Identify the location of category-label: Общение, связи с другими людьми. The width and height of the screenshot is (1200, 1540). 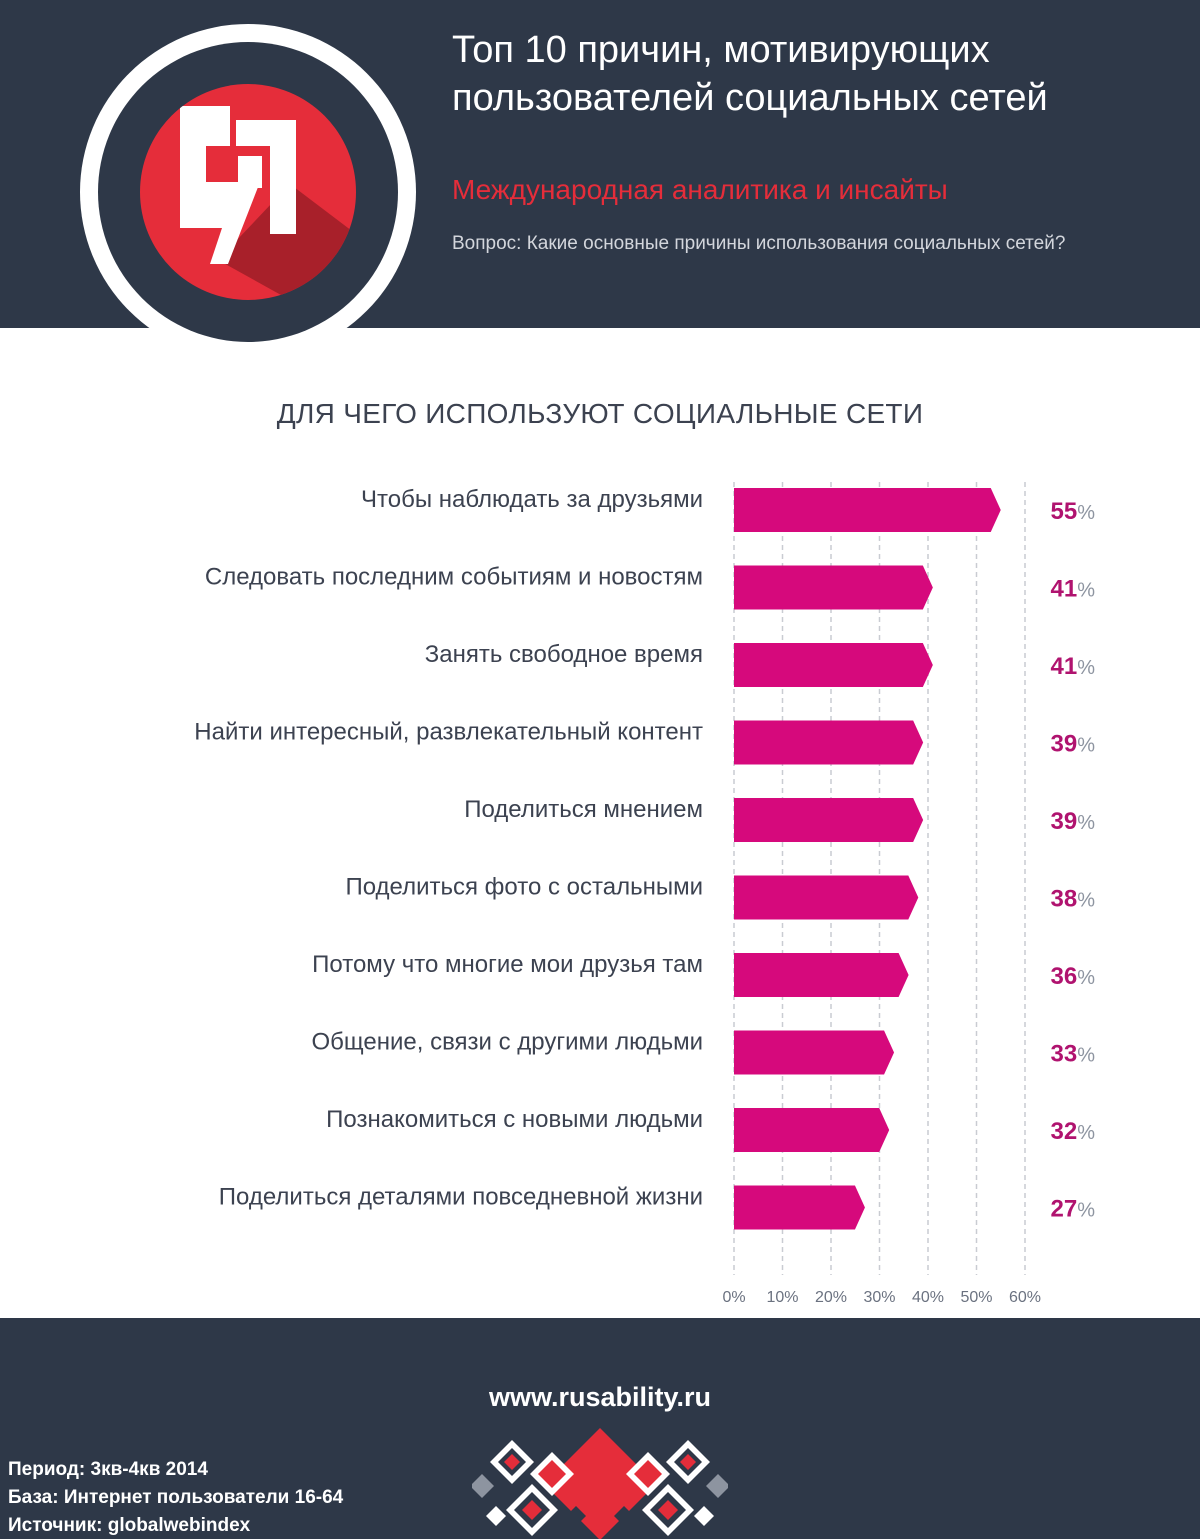
(507, 1042).